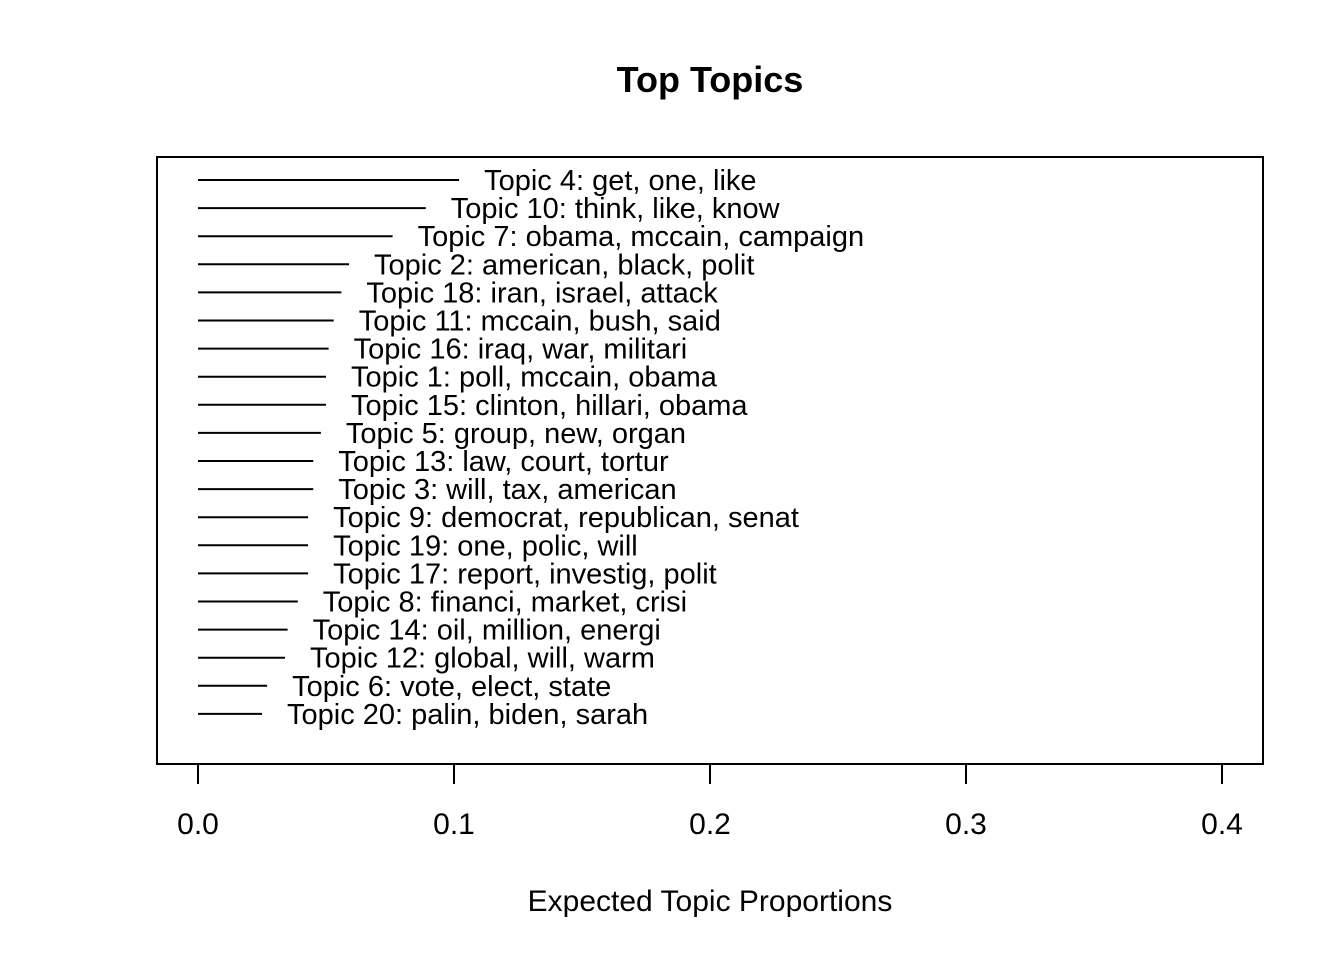 The height and width of the screenshot is (960, 1344). I want to click on topic-label: Topic 19: one, polic, will, so click(485, 546).